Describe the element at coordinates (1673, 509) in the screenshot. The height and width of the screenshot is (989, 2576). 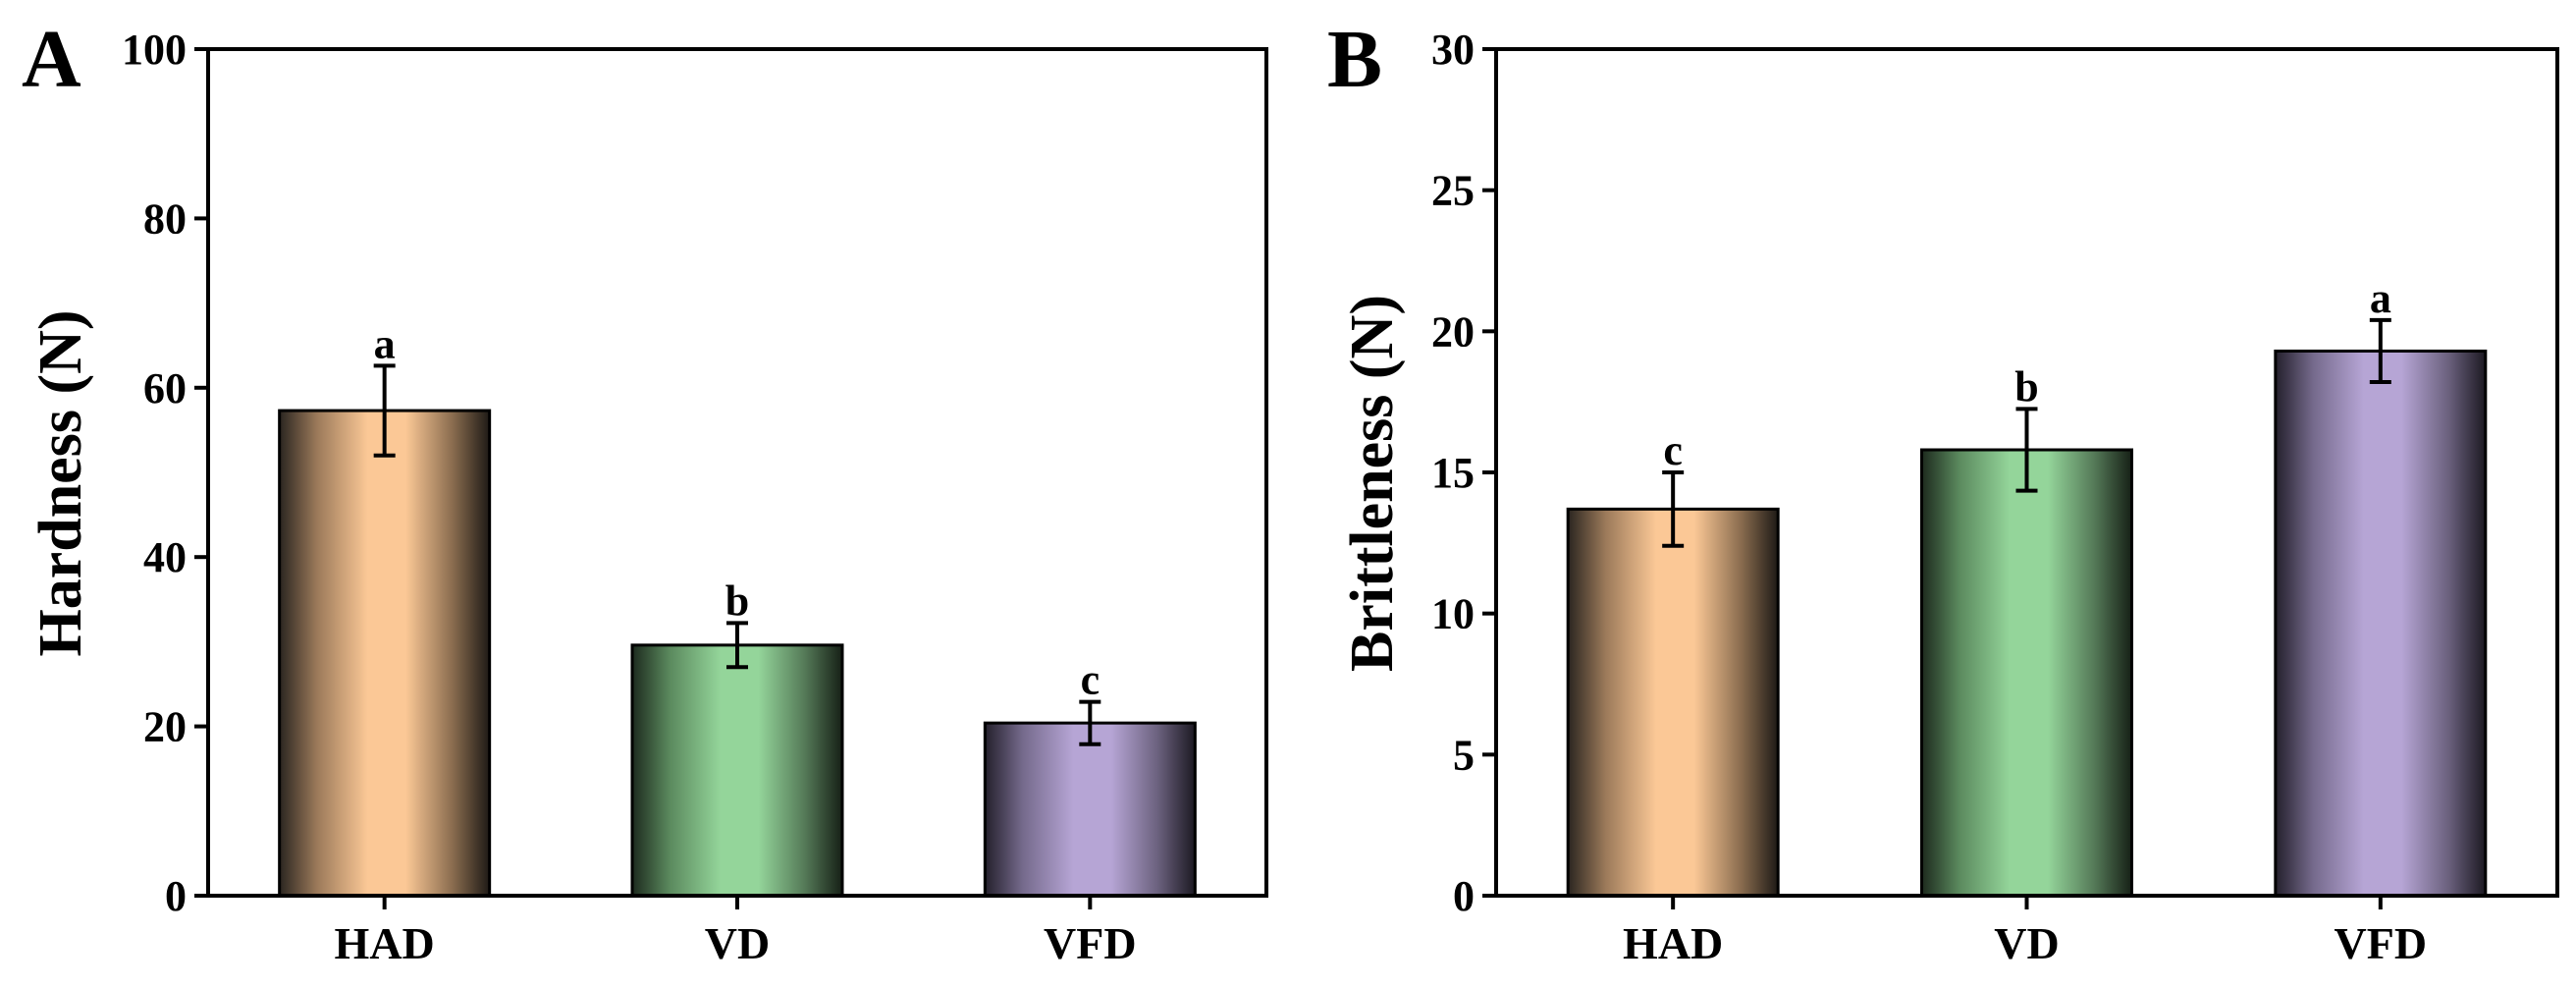
I see `error-bar-had-b` at that location.